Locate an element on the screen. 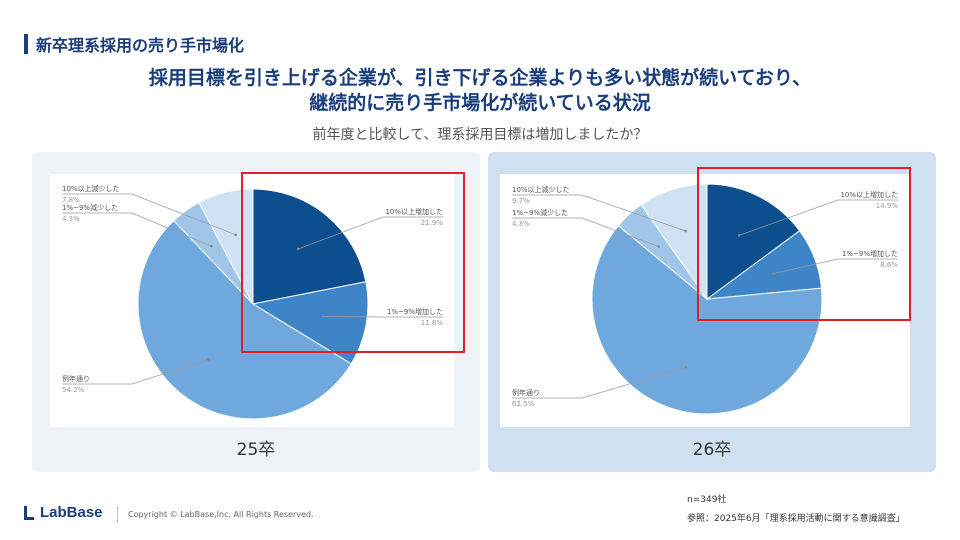 The image size is (960, 540). pie-1-value-4: 9.7% is located at coordinates (521, 201).